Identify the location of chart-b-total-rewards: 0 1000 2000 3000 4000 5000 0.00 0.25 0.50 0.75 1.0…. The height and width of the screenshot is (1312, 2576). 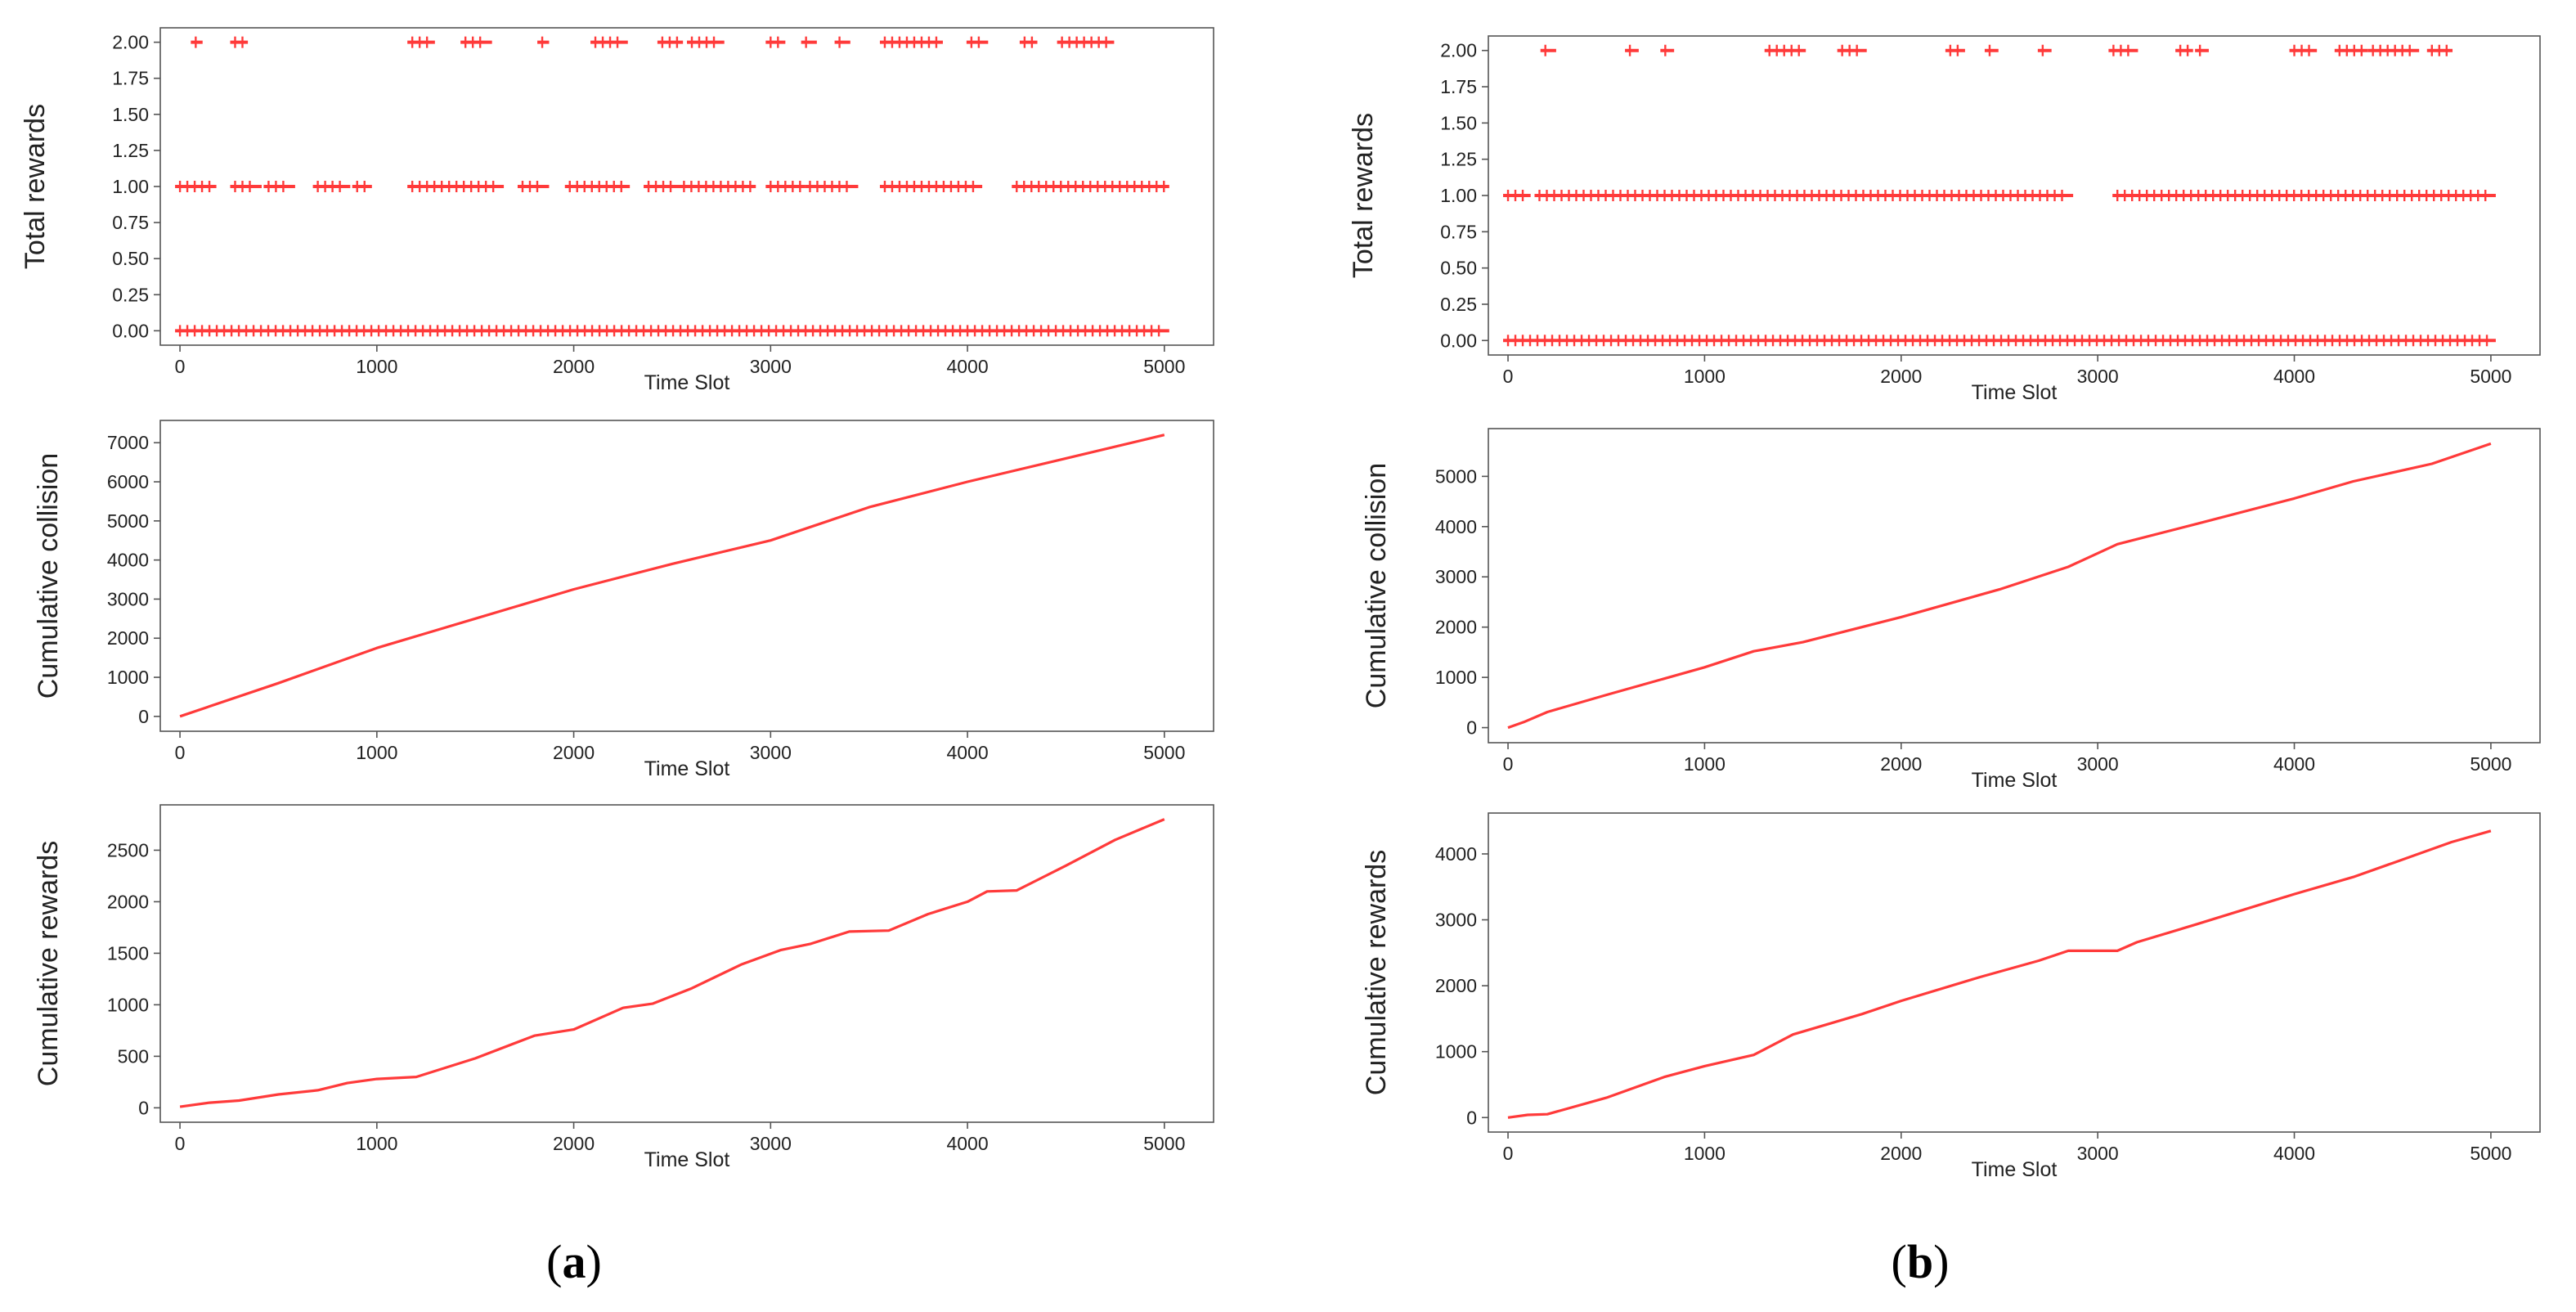
(1944, 220).